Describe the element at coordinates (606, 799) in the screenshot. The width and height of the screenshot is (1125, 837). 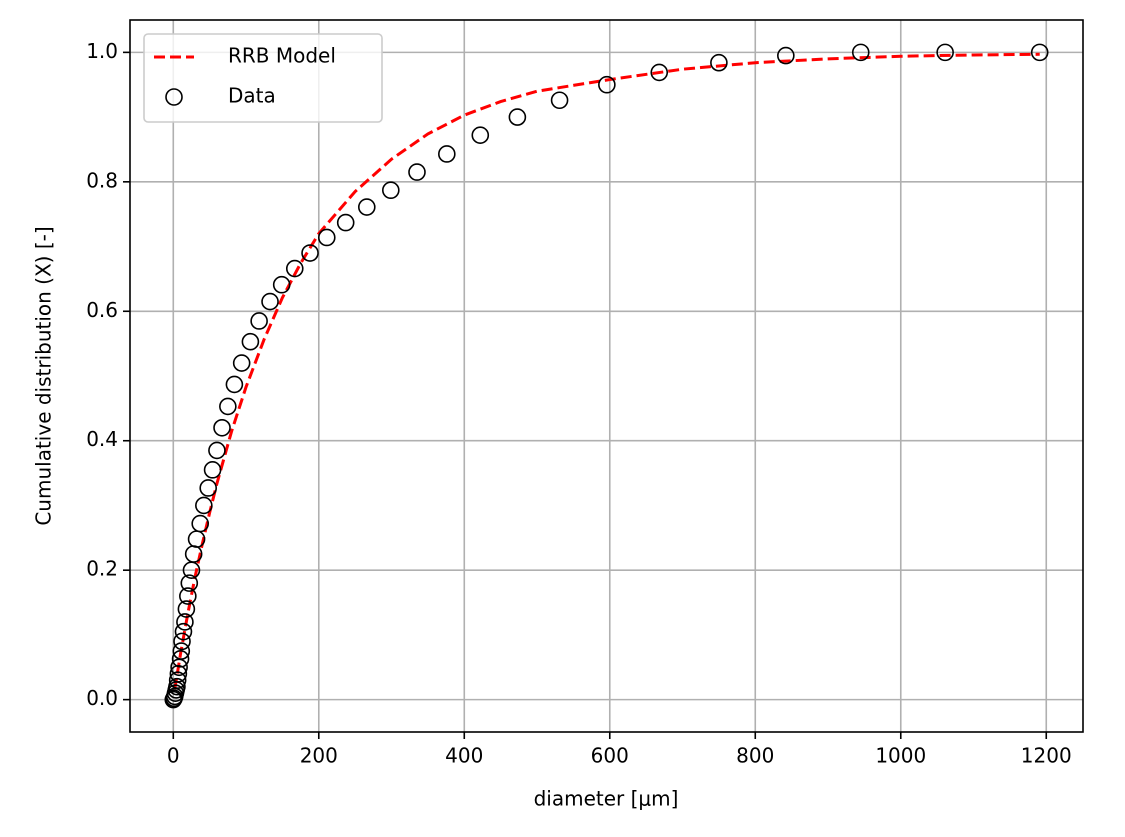
I see `x-axis-label: diameter [μm]` at that location.